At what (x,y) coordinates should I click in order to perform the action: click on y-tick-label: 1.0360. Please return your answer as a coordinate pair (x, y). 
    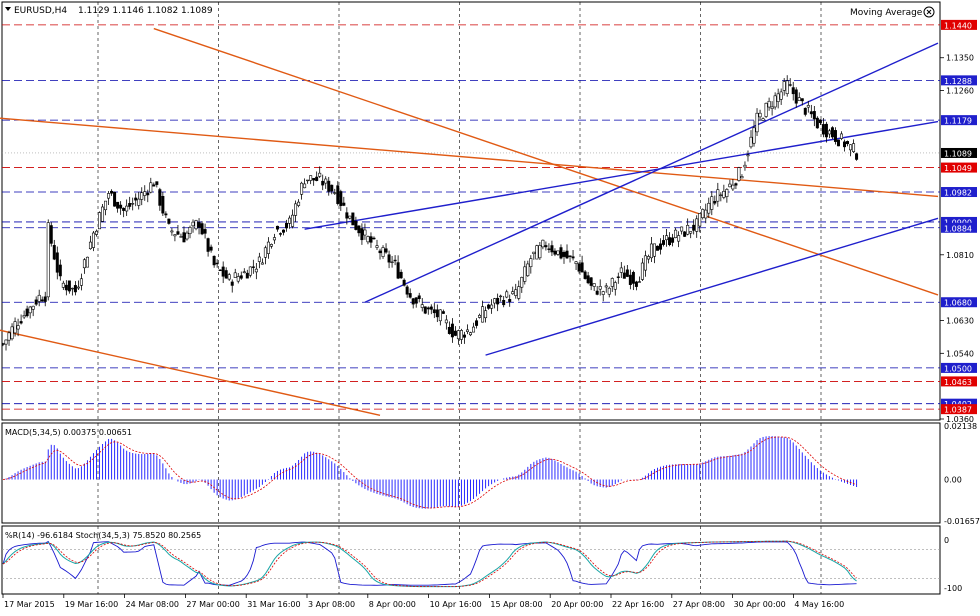
    Looking at the image, I should click on (960, 419).